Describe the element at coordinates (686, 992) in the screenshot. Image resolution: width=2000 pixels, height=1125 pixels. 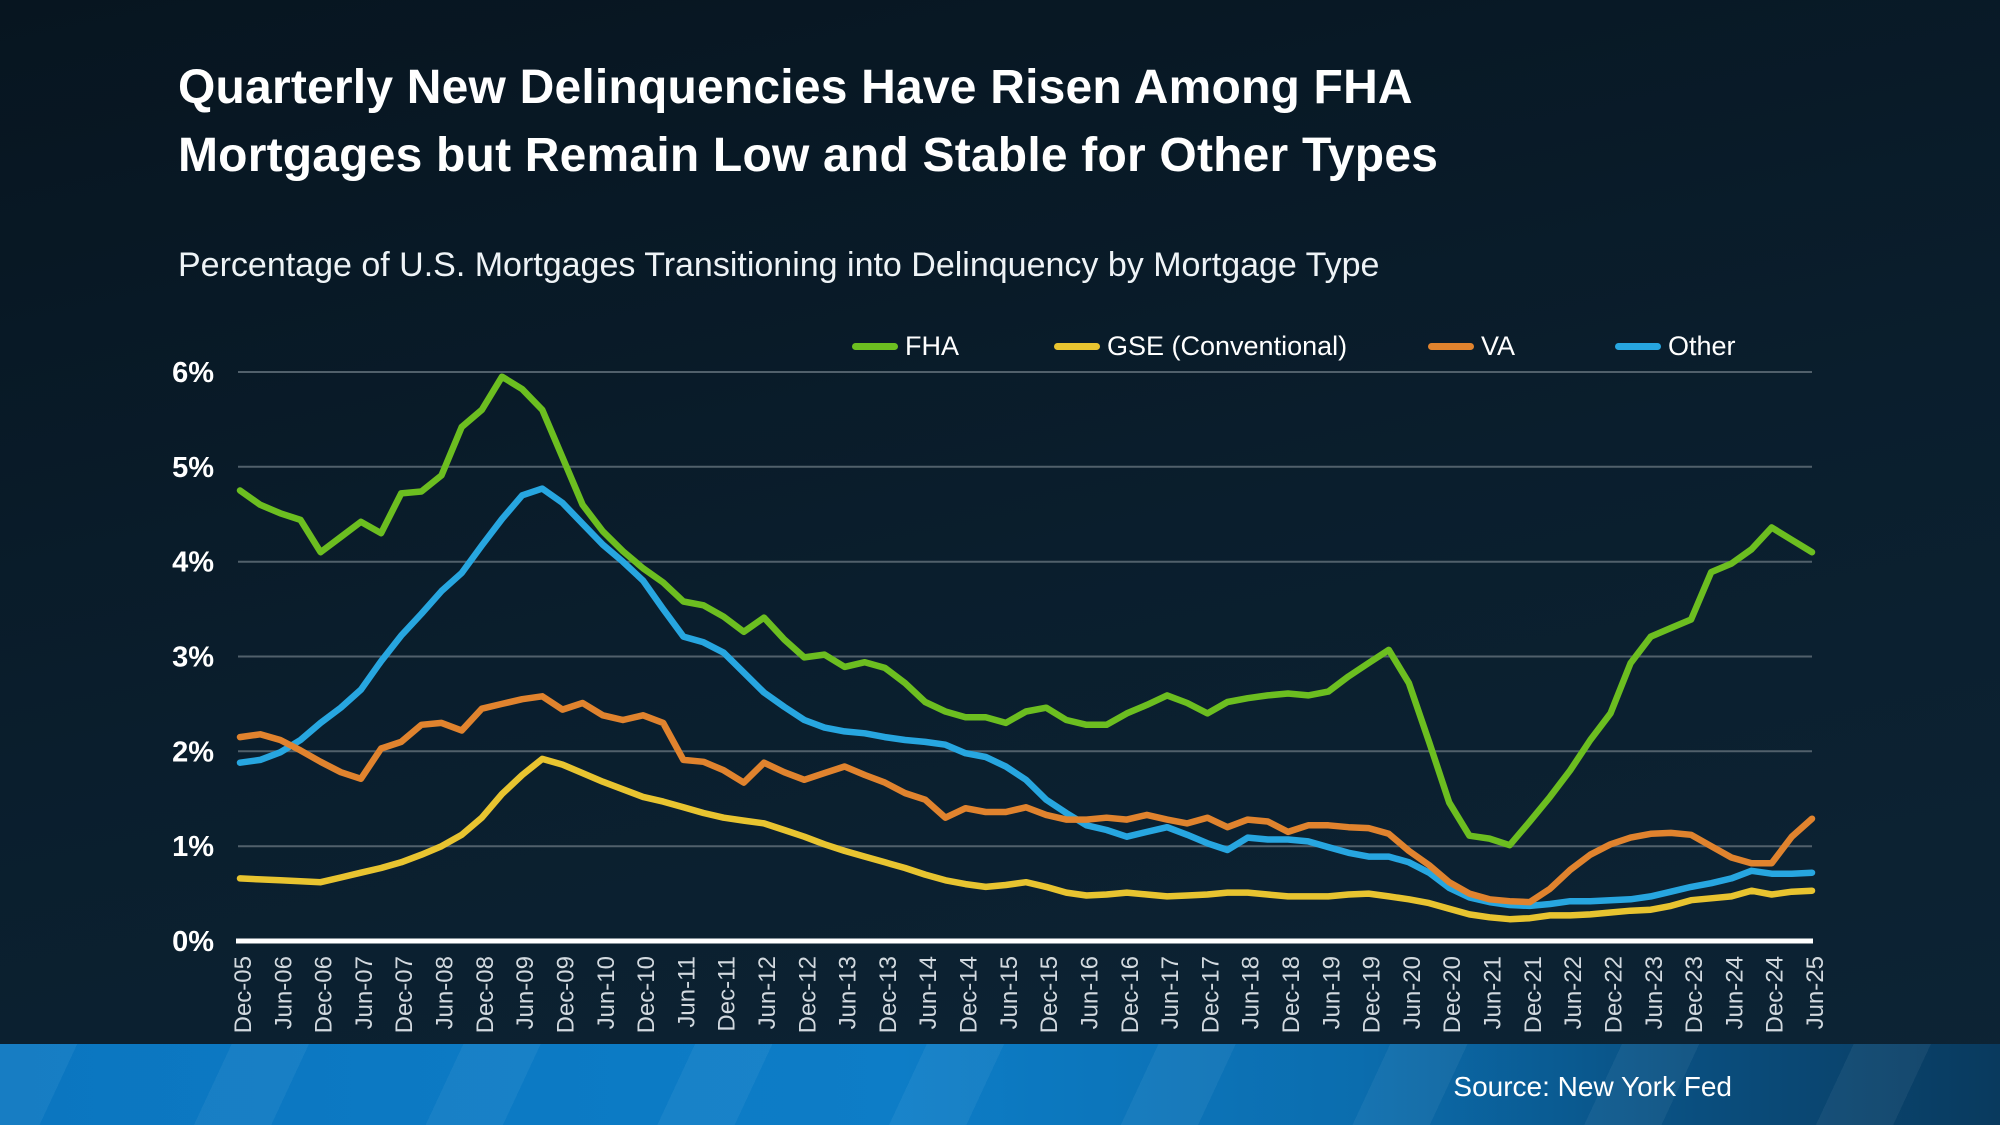
I see `x-tick-label: Jun-11` at that location.